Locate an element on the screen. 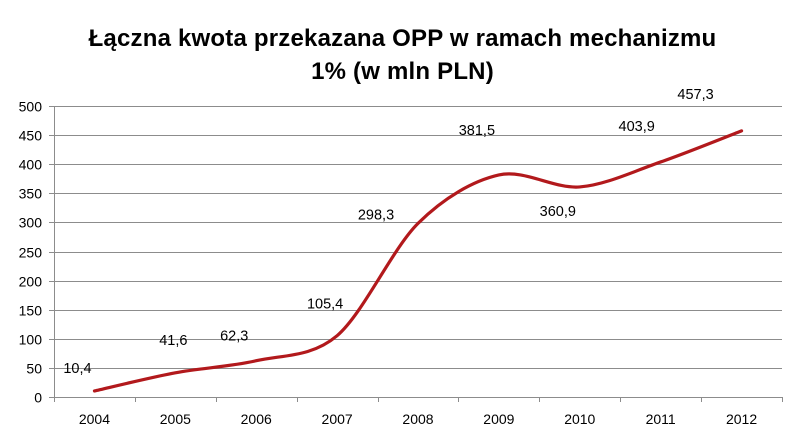  y-tick-label-300: 300 is located at coordinates (31, 223).